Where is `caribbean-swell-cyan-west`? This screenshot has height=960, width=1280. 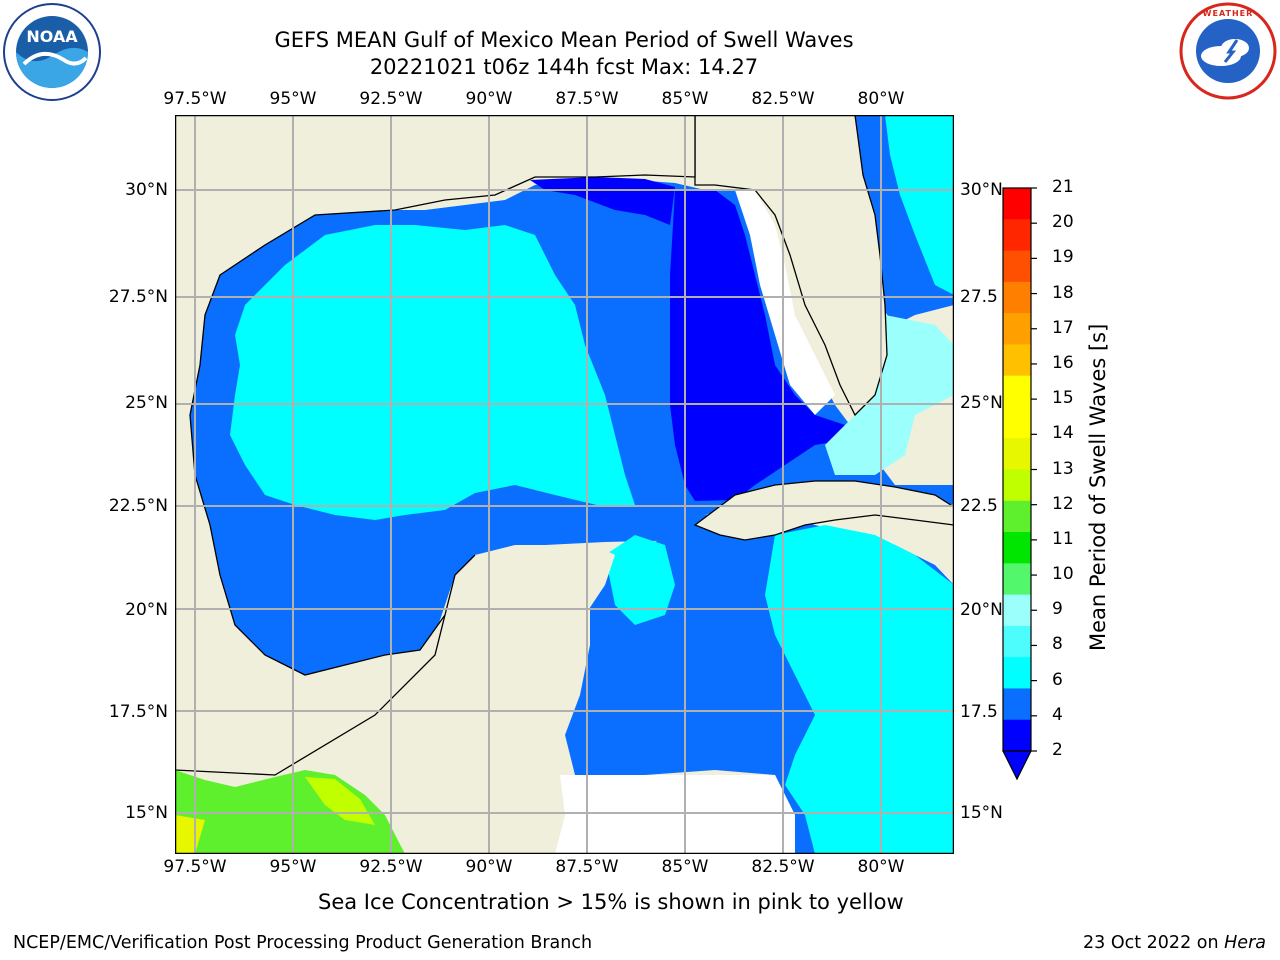
caribbean-swell-cyan-west is located at coordinates (640, 580).